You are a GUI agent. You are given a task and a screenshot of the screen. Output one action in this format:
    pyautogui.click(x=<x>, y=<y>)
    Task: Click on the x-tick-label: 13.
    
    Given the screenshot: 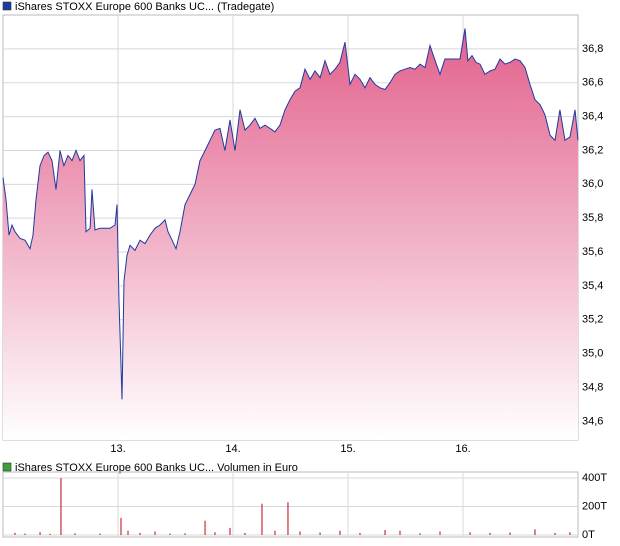 What is the action you would take?
    pyautogui.click(x=117, y=449)
    